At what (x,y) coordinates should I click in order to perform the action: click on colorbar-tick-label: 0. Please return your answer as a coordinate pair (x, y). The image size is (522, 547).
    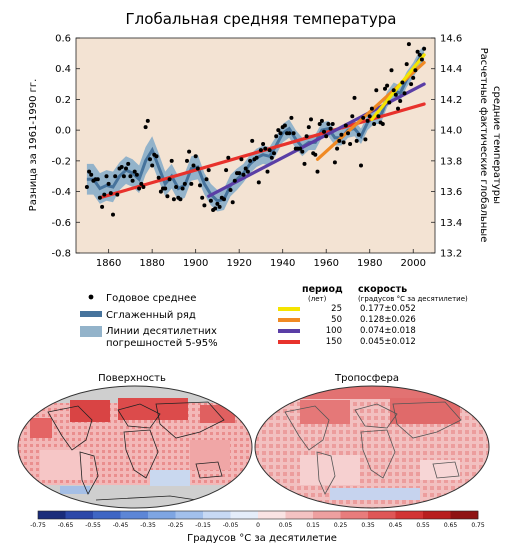
    Looking at the image, I should click on (258, 525).